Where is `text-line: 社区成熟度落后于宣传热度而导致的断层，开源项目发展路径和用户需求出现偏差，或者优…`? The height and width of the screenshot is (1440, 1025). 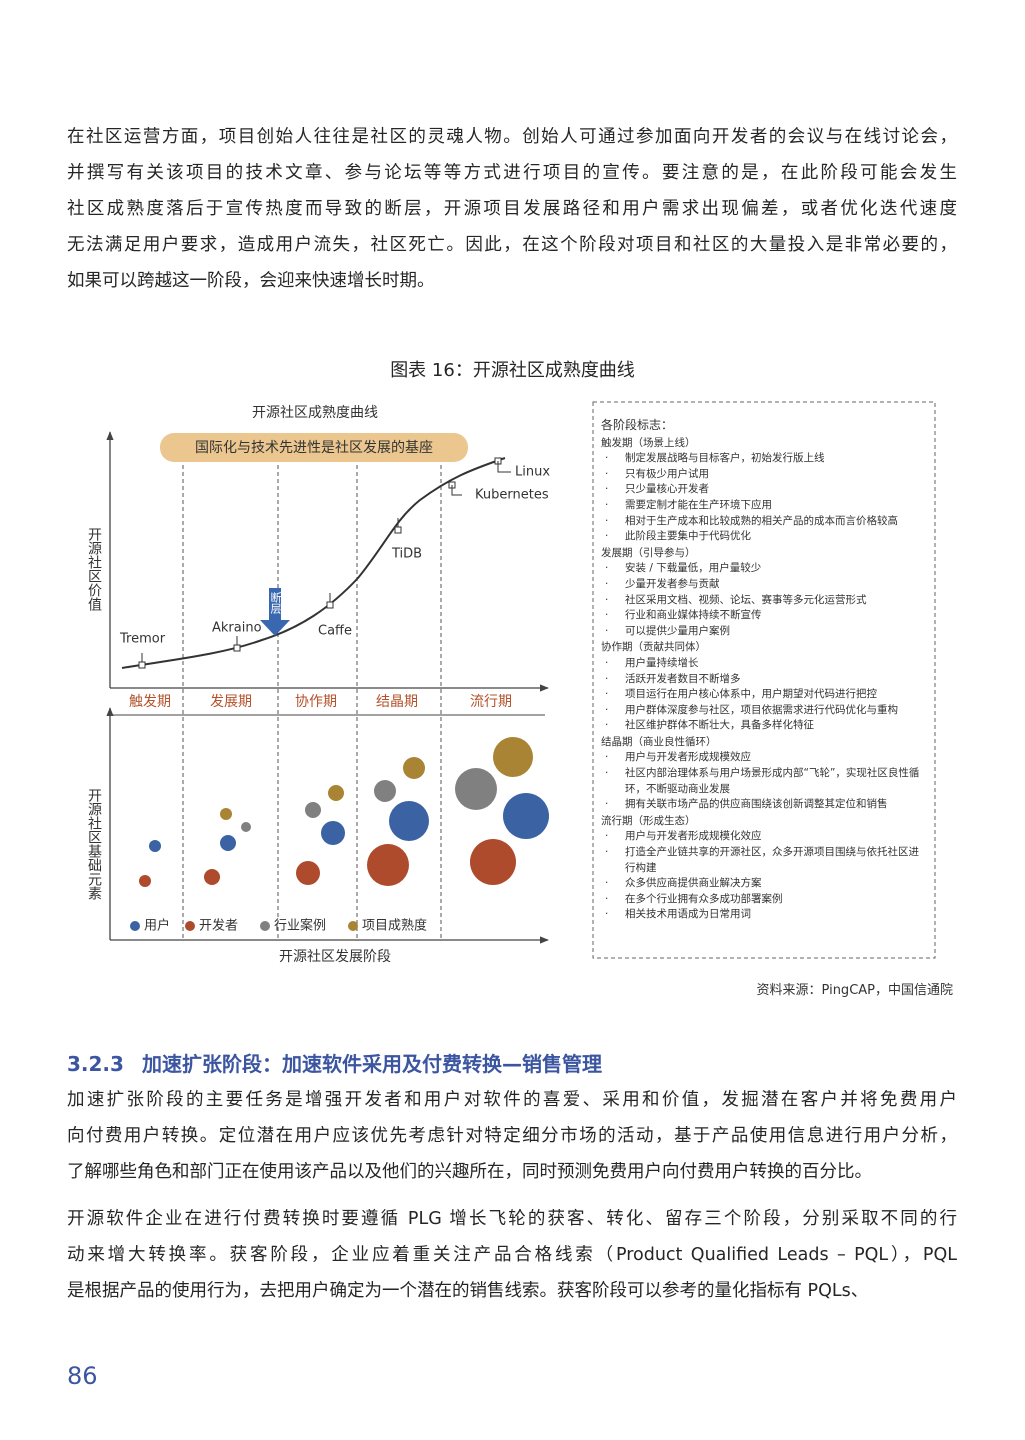
text-line: 社区成熟度落后于宣传热度而导致的断层，开源项目发展路径和用户需求出现偏差，或者优… is located at coordinates (512, 209).